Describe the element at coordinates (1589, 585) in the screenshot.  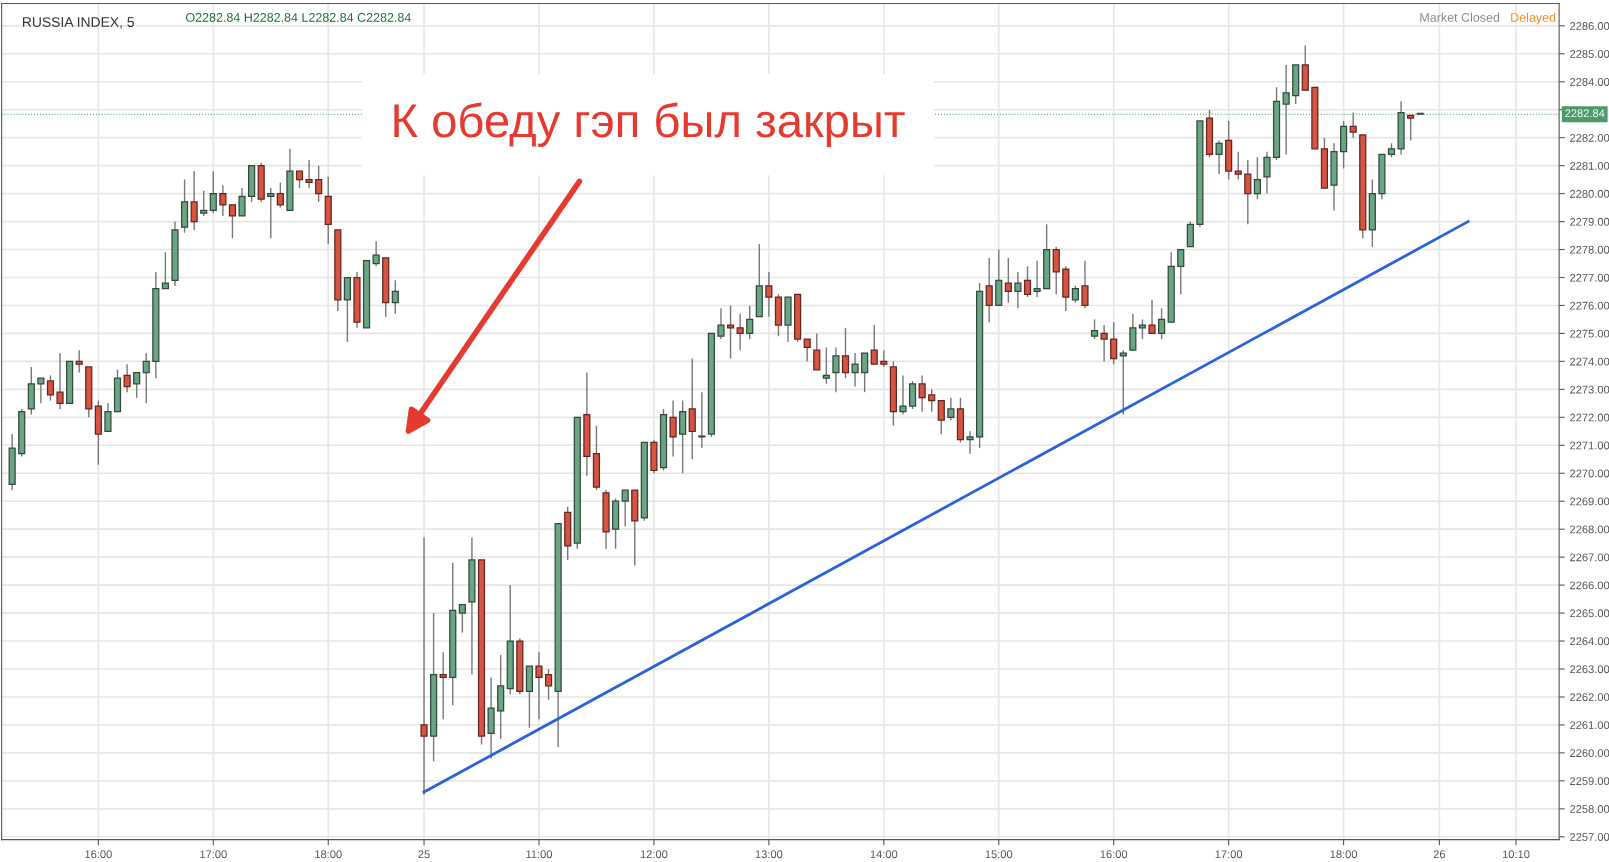
I see `y-tick-label: 2266.00` at that location.